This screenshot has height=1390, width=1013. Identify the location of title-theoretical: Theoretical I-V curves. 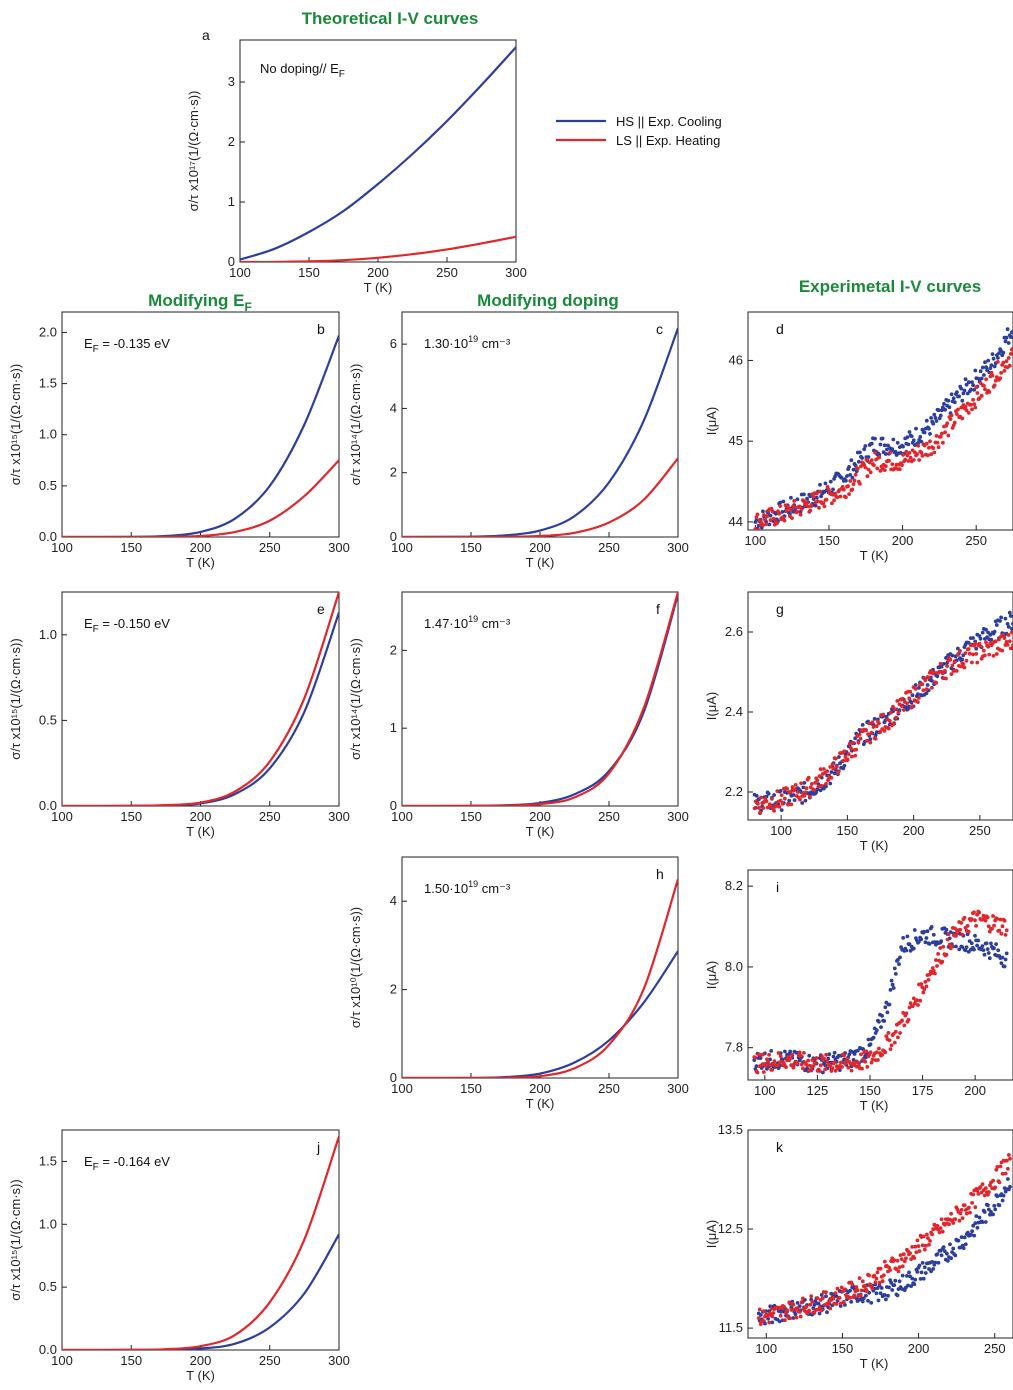
(390, 18).